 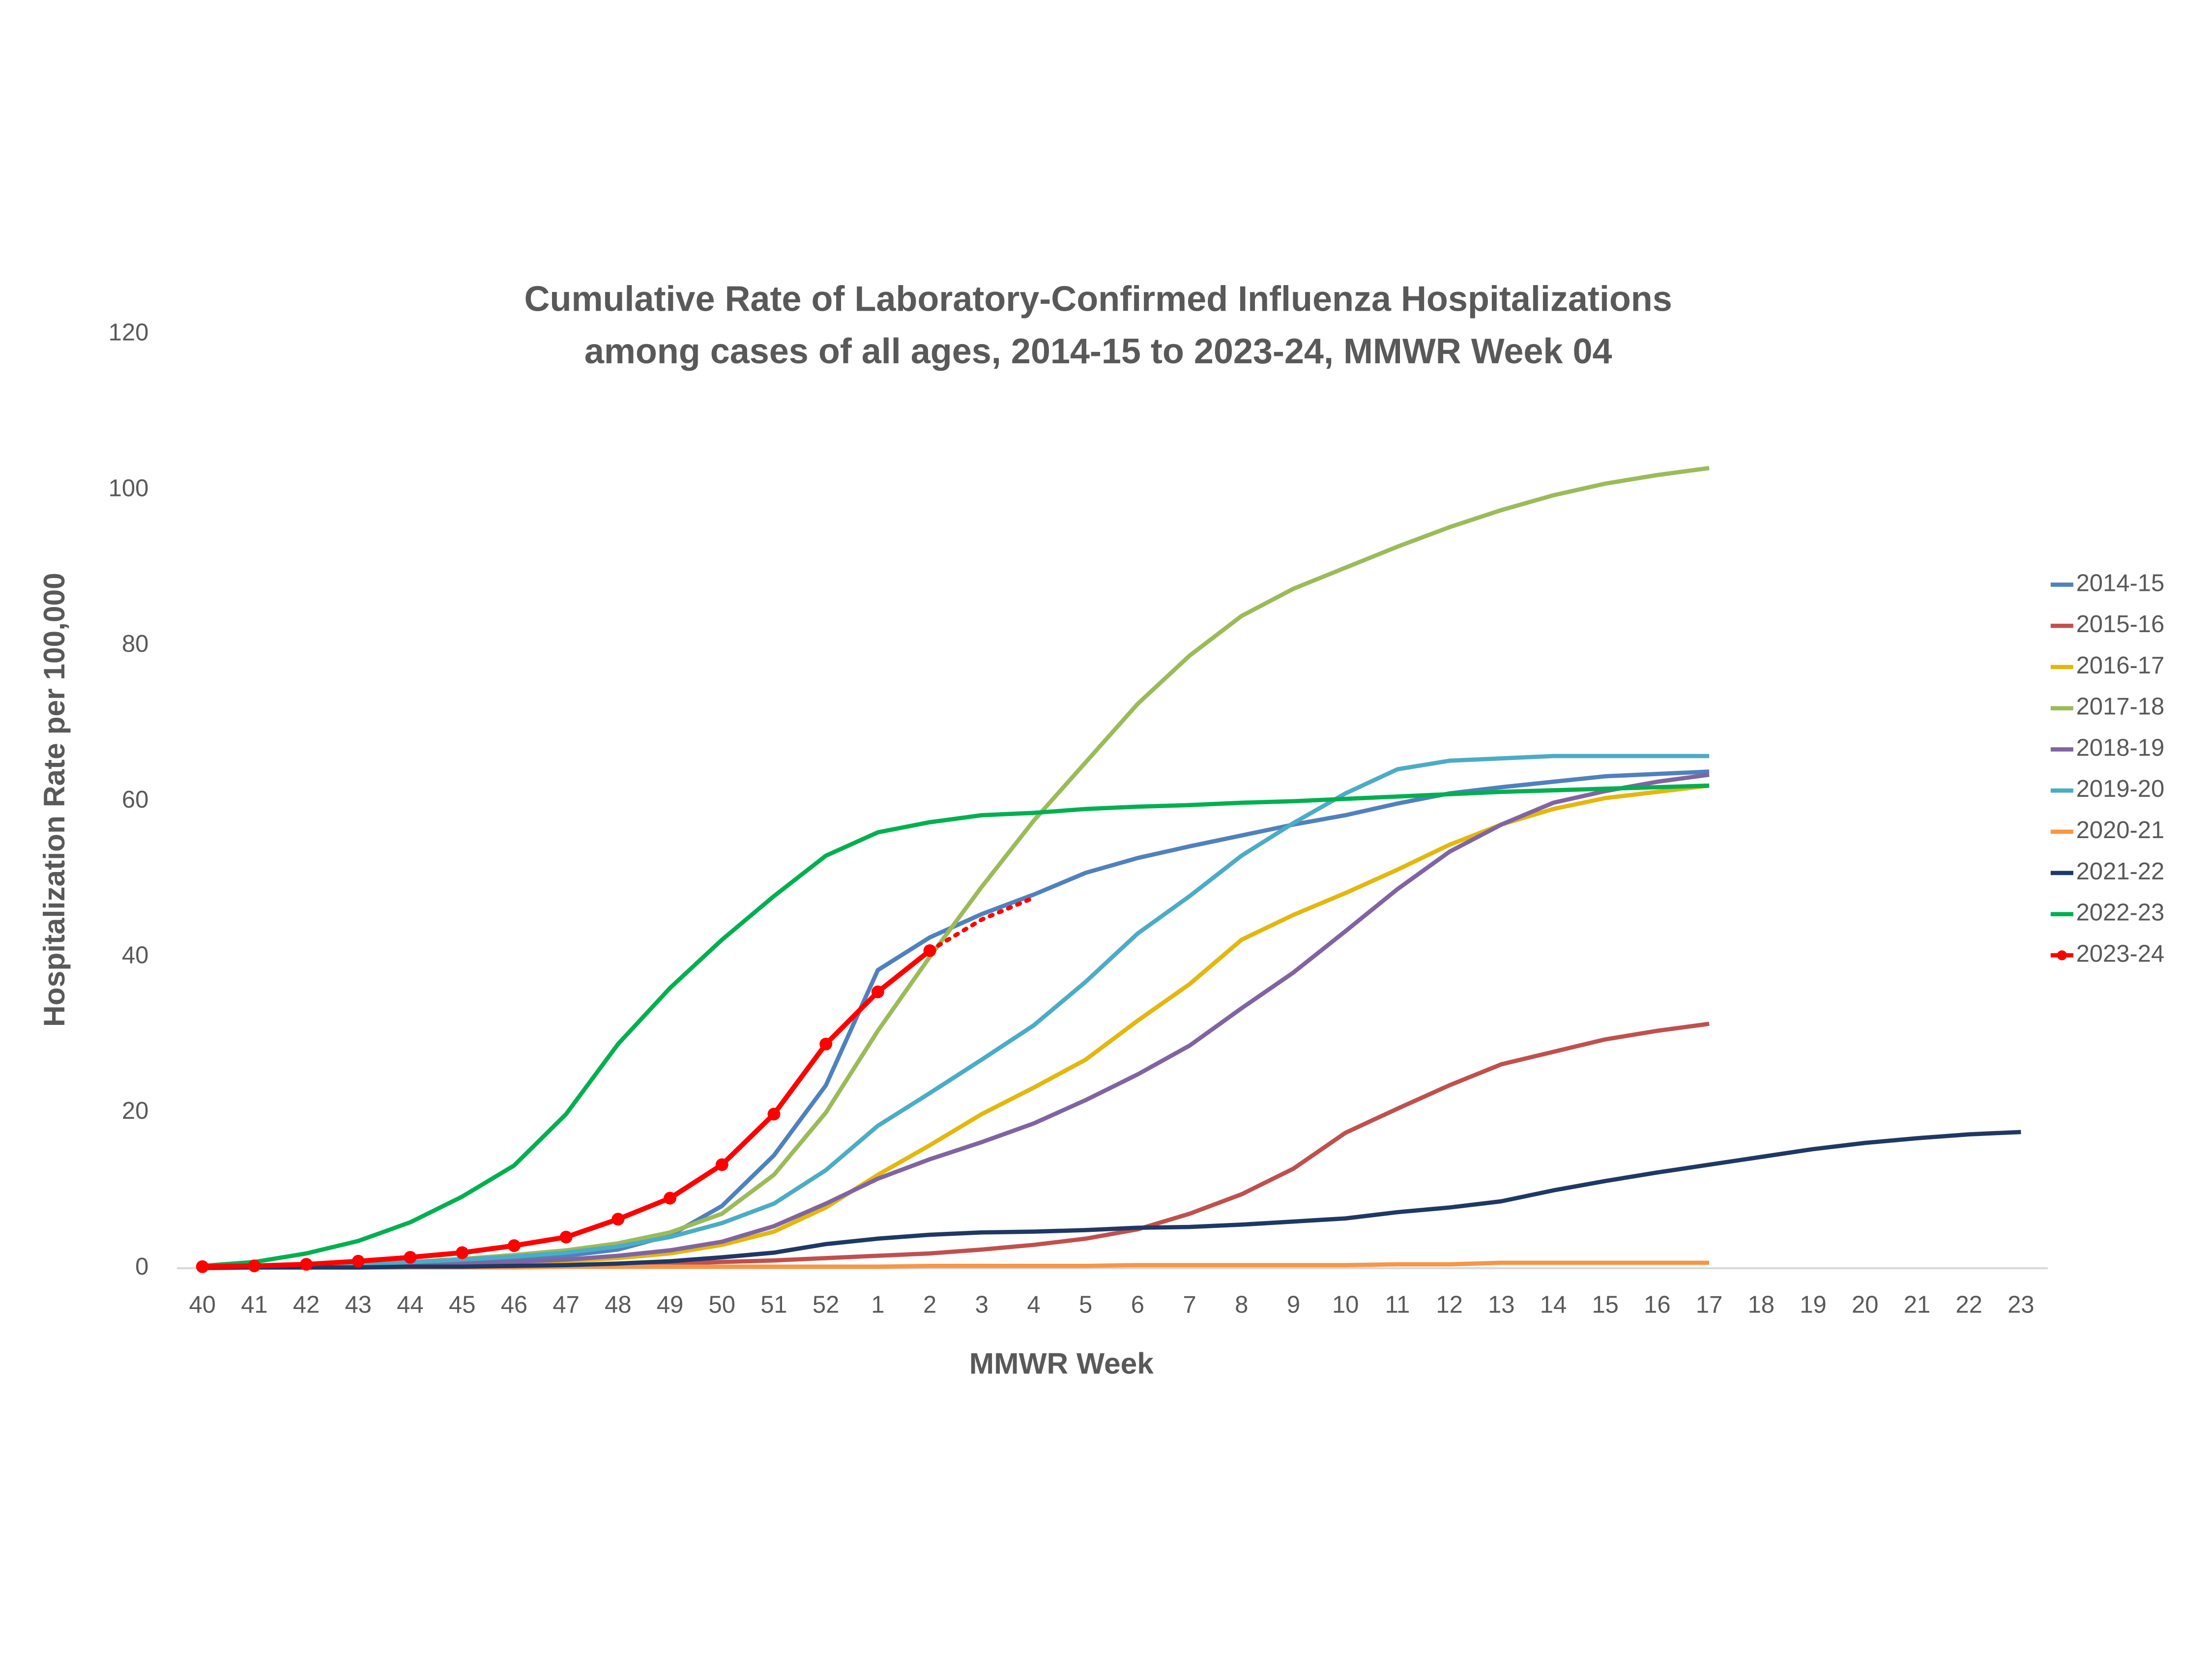 I want to click on x-tick-label: 20, so click(x=1865, y=1305).